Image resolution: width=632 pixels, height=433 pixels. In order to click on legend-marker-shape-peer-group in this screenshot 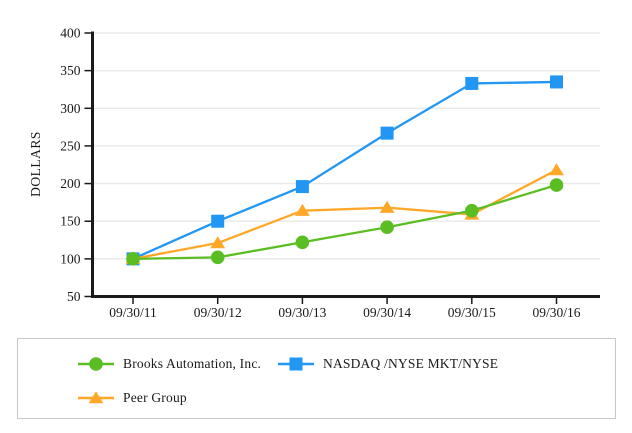, I will do `click(96, 396)`.